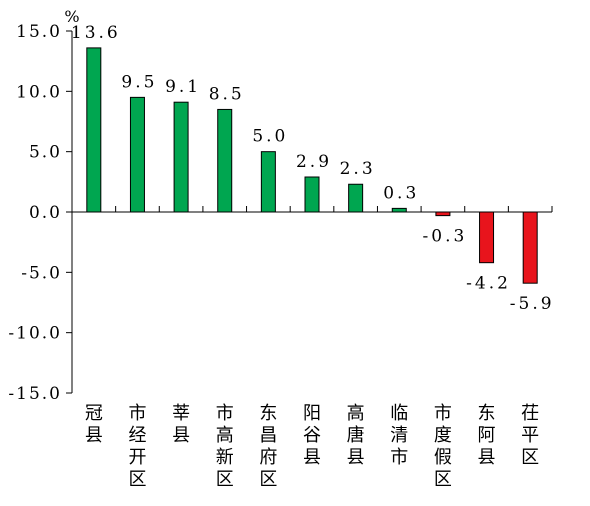 This screenshot has width=590, height=506. Describe the element at coordinates (225, 446) in the screenshot. I see `category-label: 市高新区` at that location.